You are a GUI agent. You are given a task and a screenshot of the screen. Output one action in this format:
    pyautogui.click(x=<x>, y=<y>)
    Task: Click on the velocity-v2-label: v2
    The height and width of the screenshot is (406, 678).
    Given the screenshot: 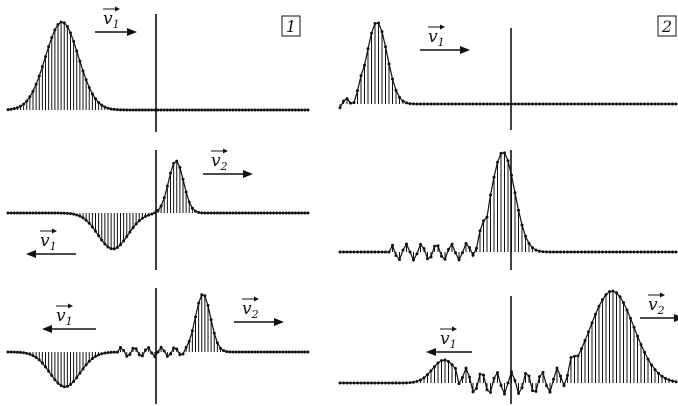 What is the action you would take?
    pyautogui.click(x=250, y=310)
    